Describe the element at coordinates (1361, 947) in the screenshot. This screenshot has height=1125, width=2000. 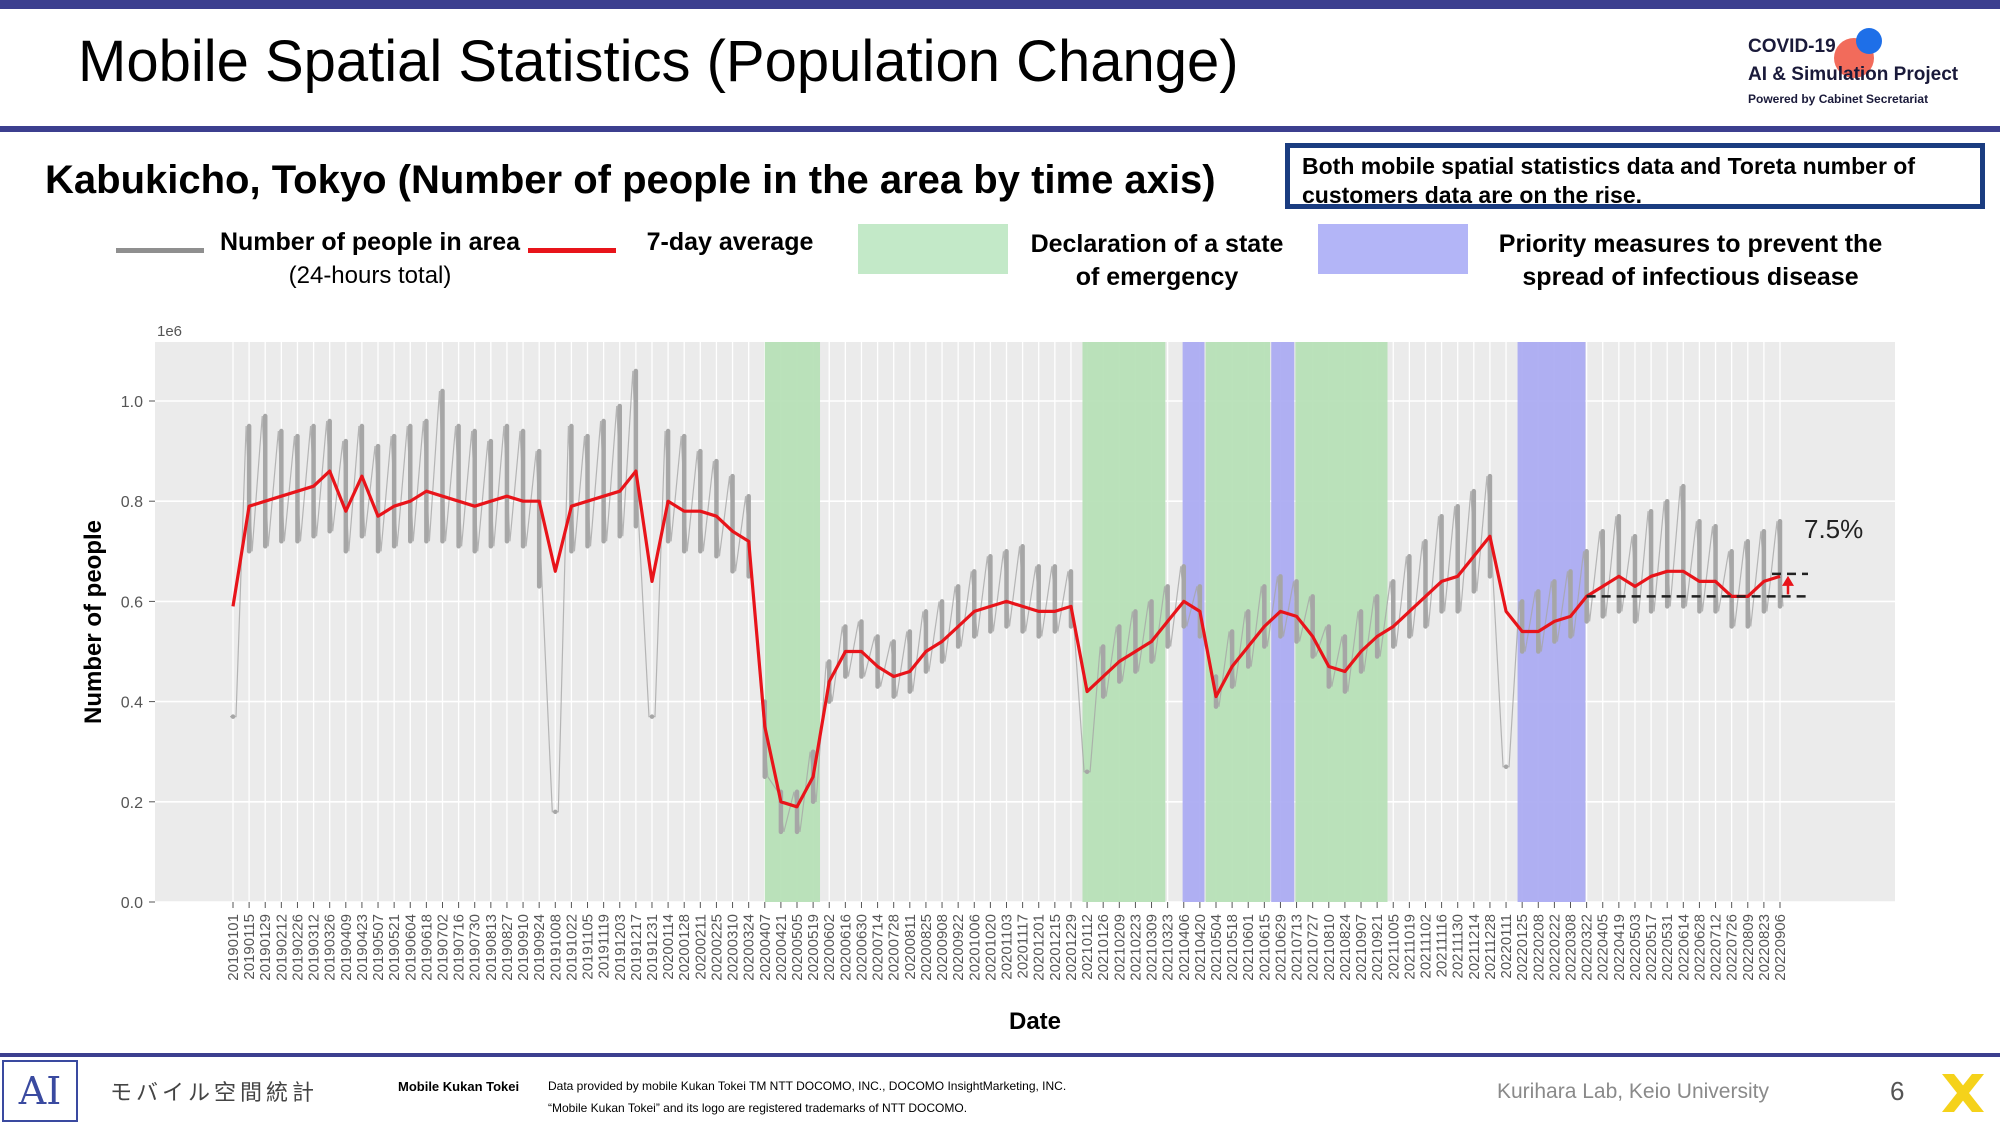
I see `x-tick-label: 20210907` at that location.